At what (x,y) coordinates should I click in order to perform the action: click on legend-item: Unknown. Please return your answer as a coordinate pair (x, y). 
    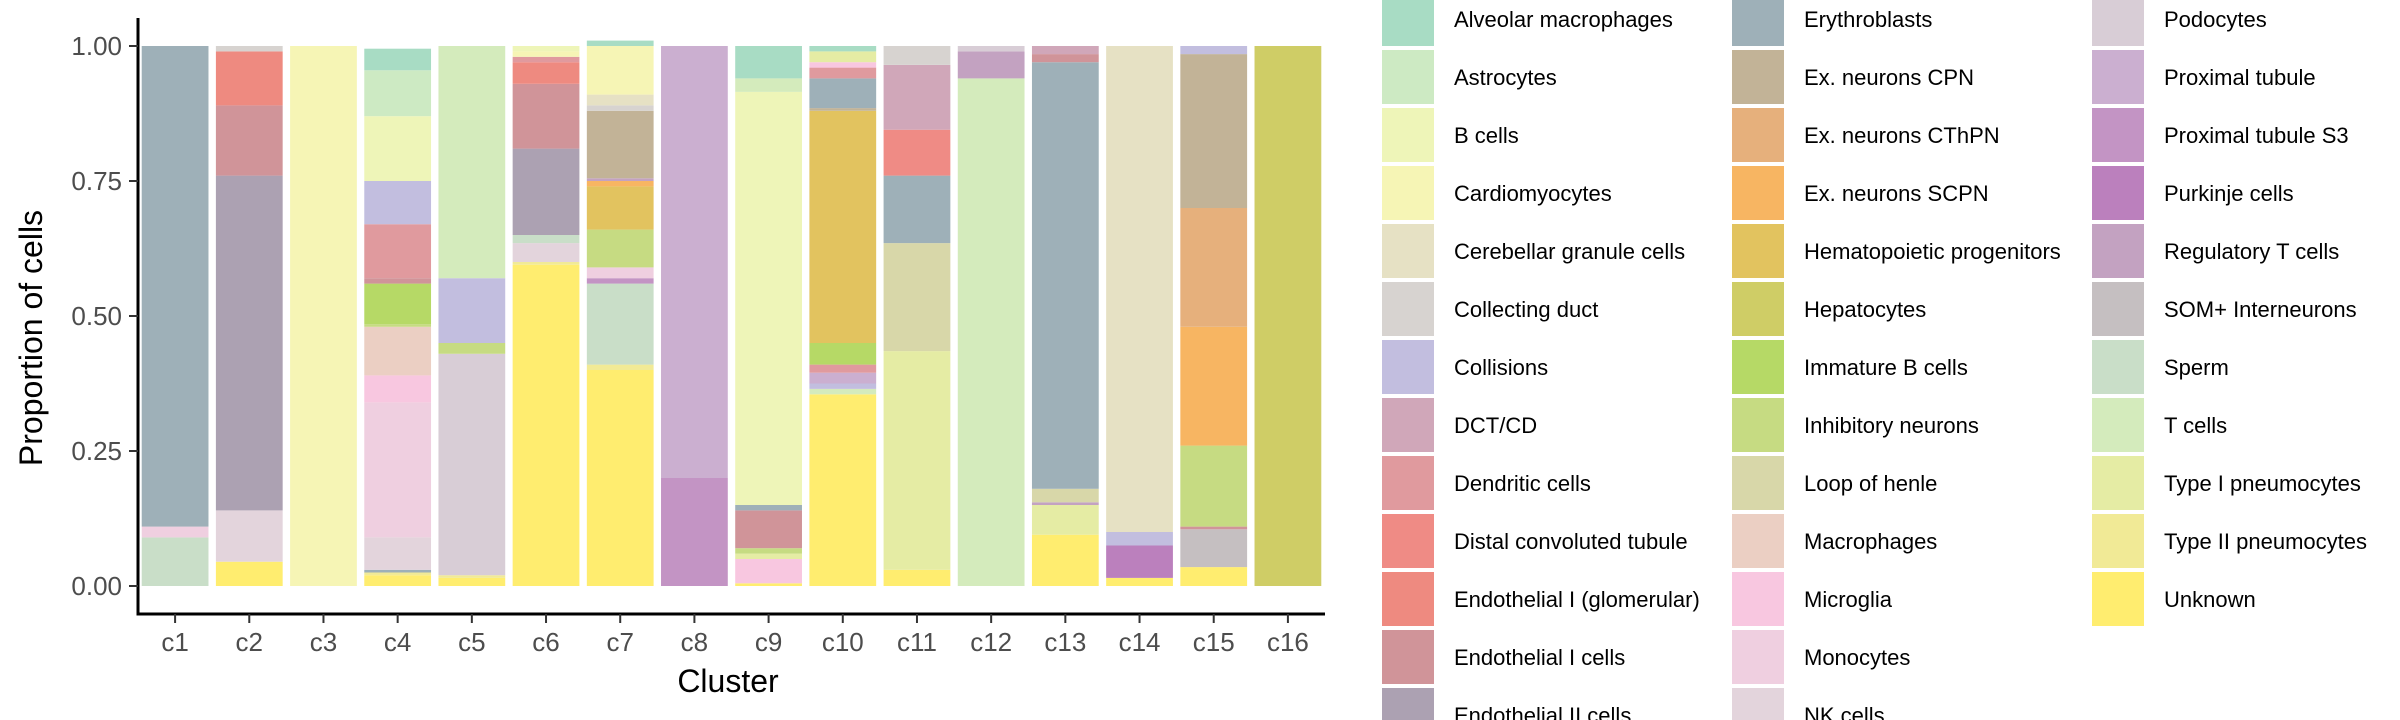
    Looking at the image, I should click on (2174, 599).